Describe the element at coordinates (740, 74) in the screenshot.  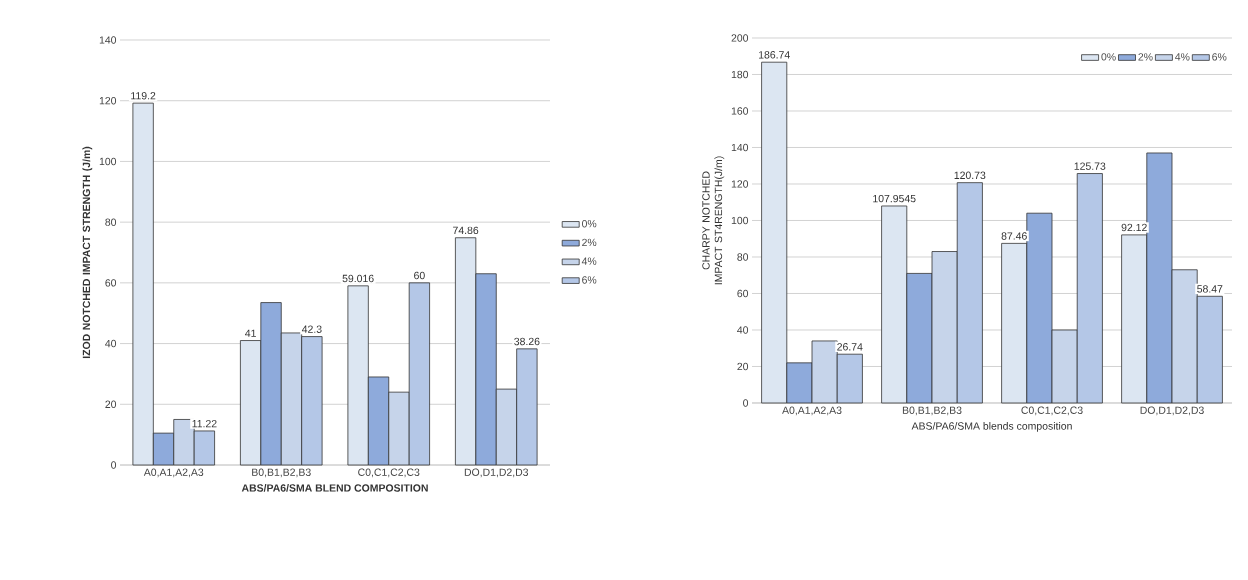
I see `y-tick-label: 180` at that location.